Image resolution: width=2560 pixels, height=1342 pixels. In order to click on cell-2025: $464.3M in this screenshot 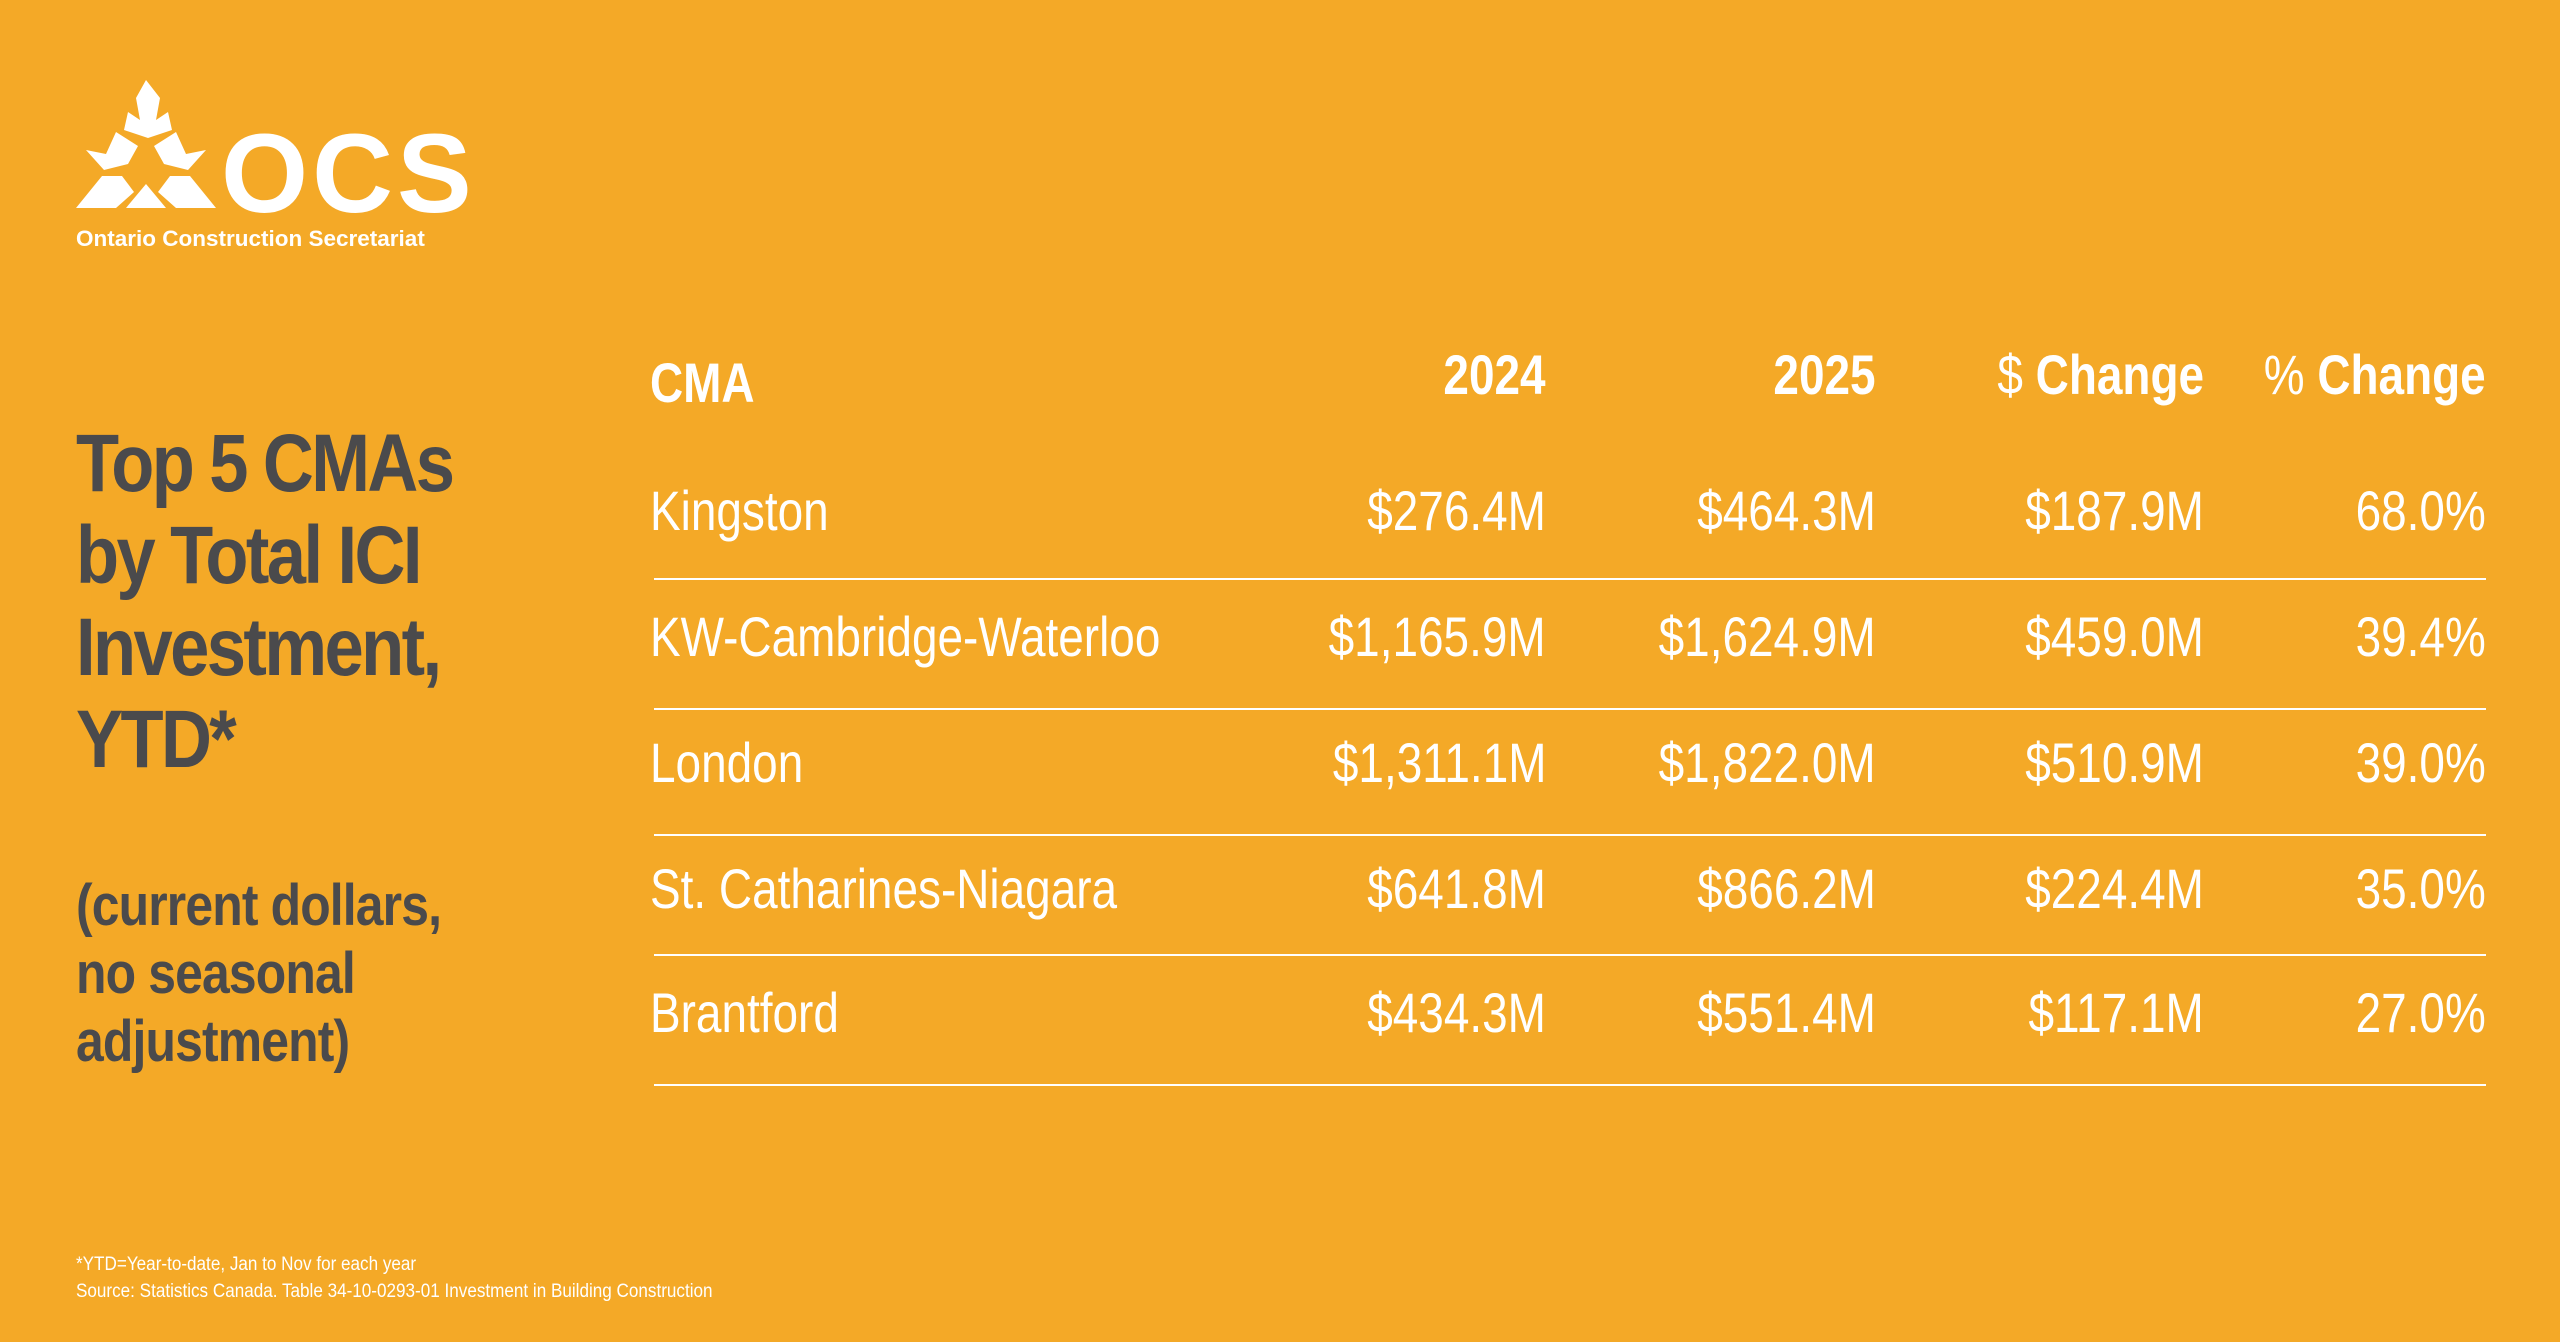, I will do `click(1786, 510)`.